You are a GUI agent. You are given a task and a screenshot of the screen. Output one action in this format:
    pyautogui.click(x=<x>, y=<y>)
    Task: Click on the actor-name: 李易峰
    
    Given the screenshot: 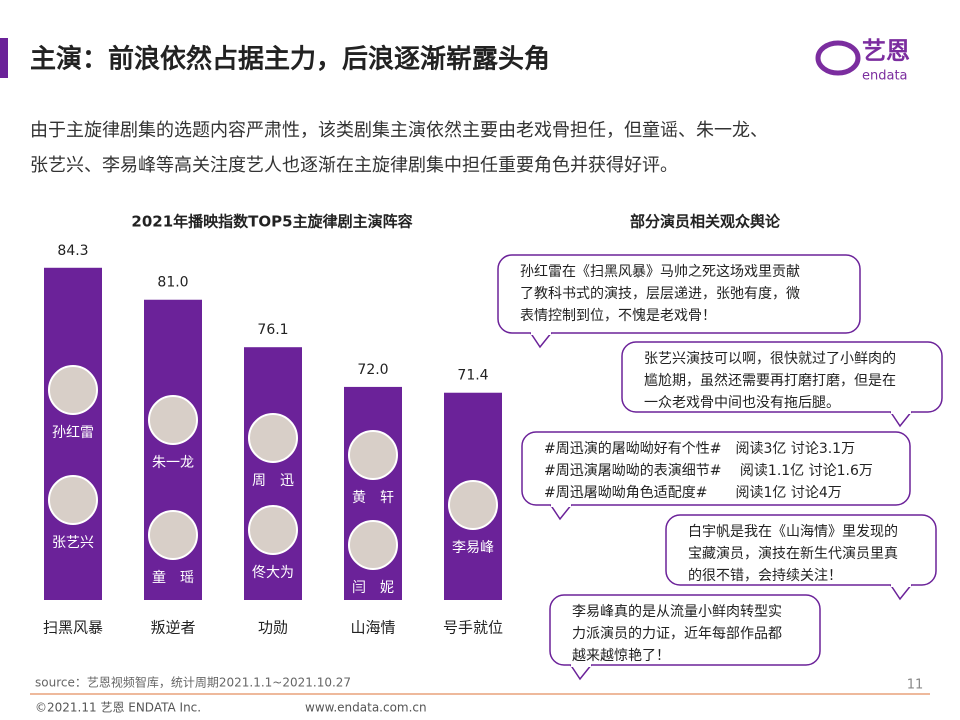 What is the action you would take?
    pyautogui.click(x=473, y=548)
    